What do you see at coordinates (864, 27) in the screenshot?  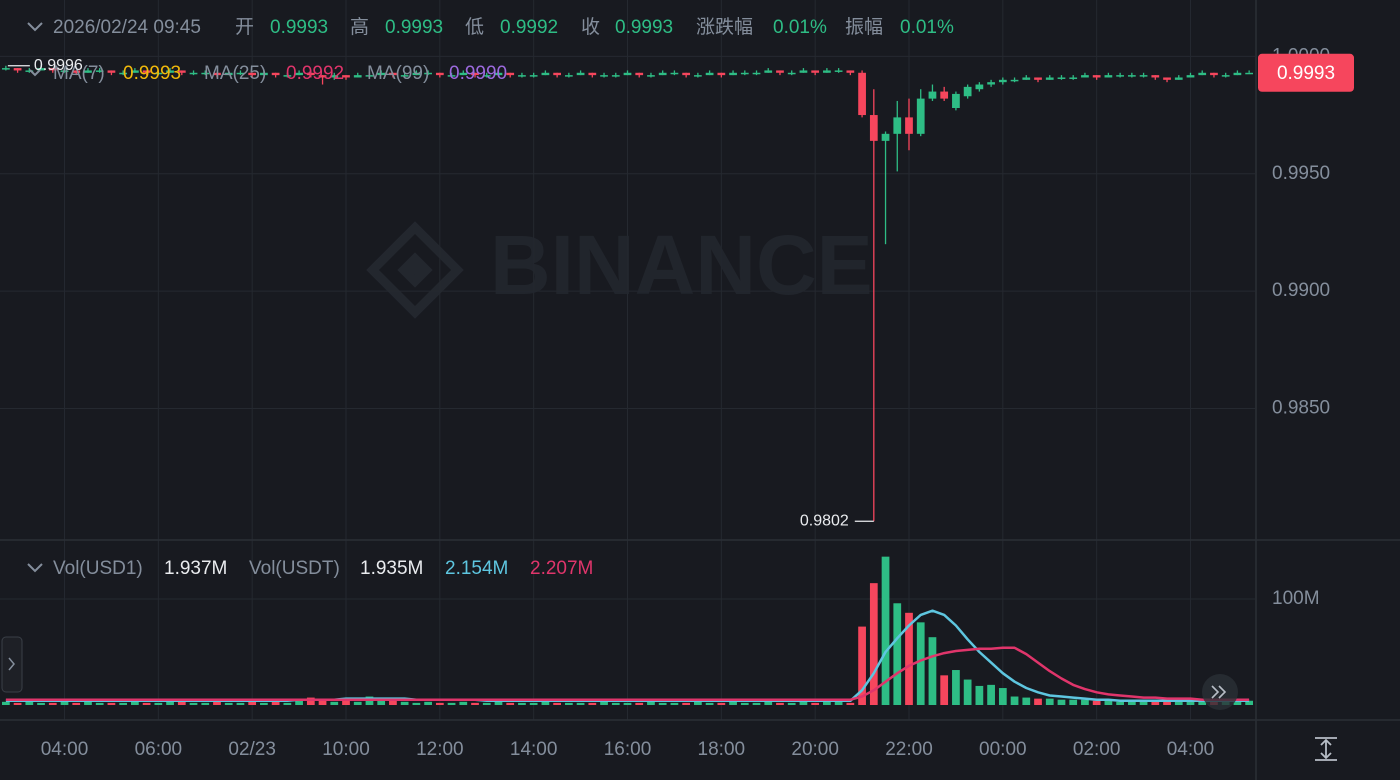 I see `ohlc-label: 振幅` at bounding box center [864, 27].